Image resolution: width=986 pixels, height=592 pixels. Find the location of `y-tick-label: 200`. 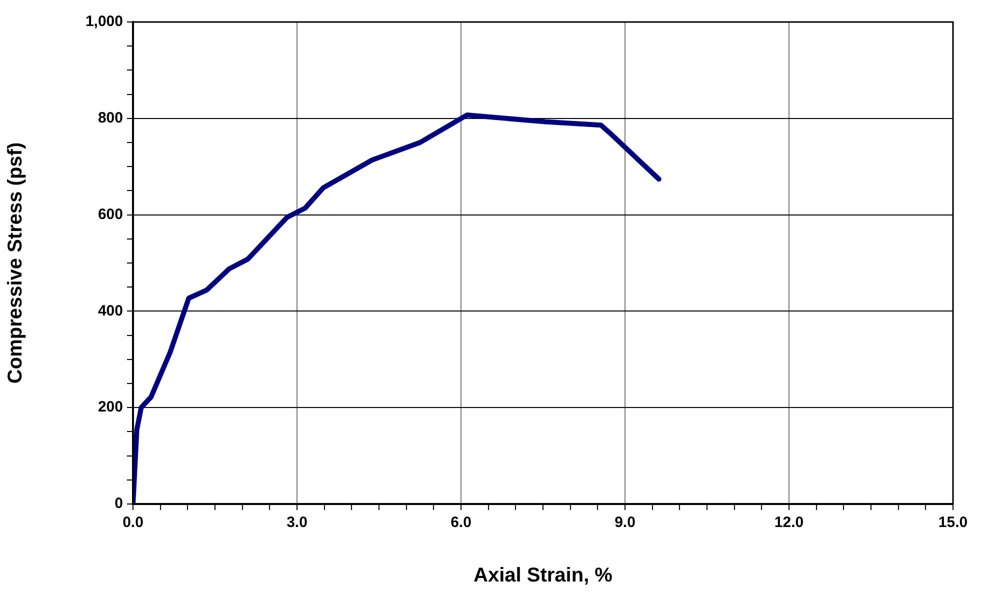

y-tick-label: 200 is located at coordinates (110, 407).